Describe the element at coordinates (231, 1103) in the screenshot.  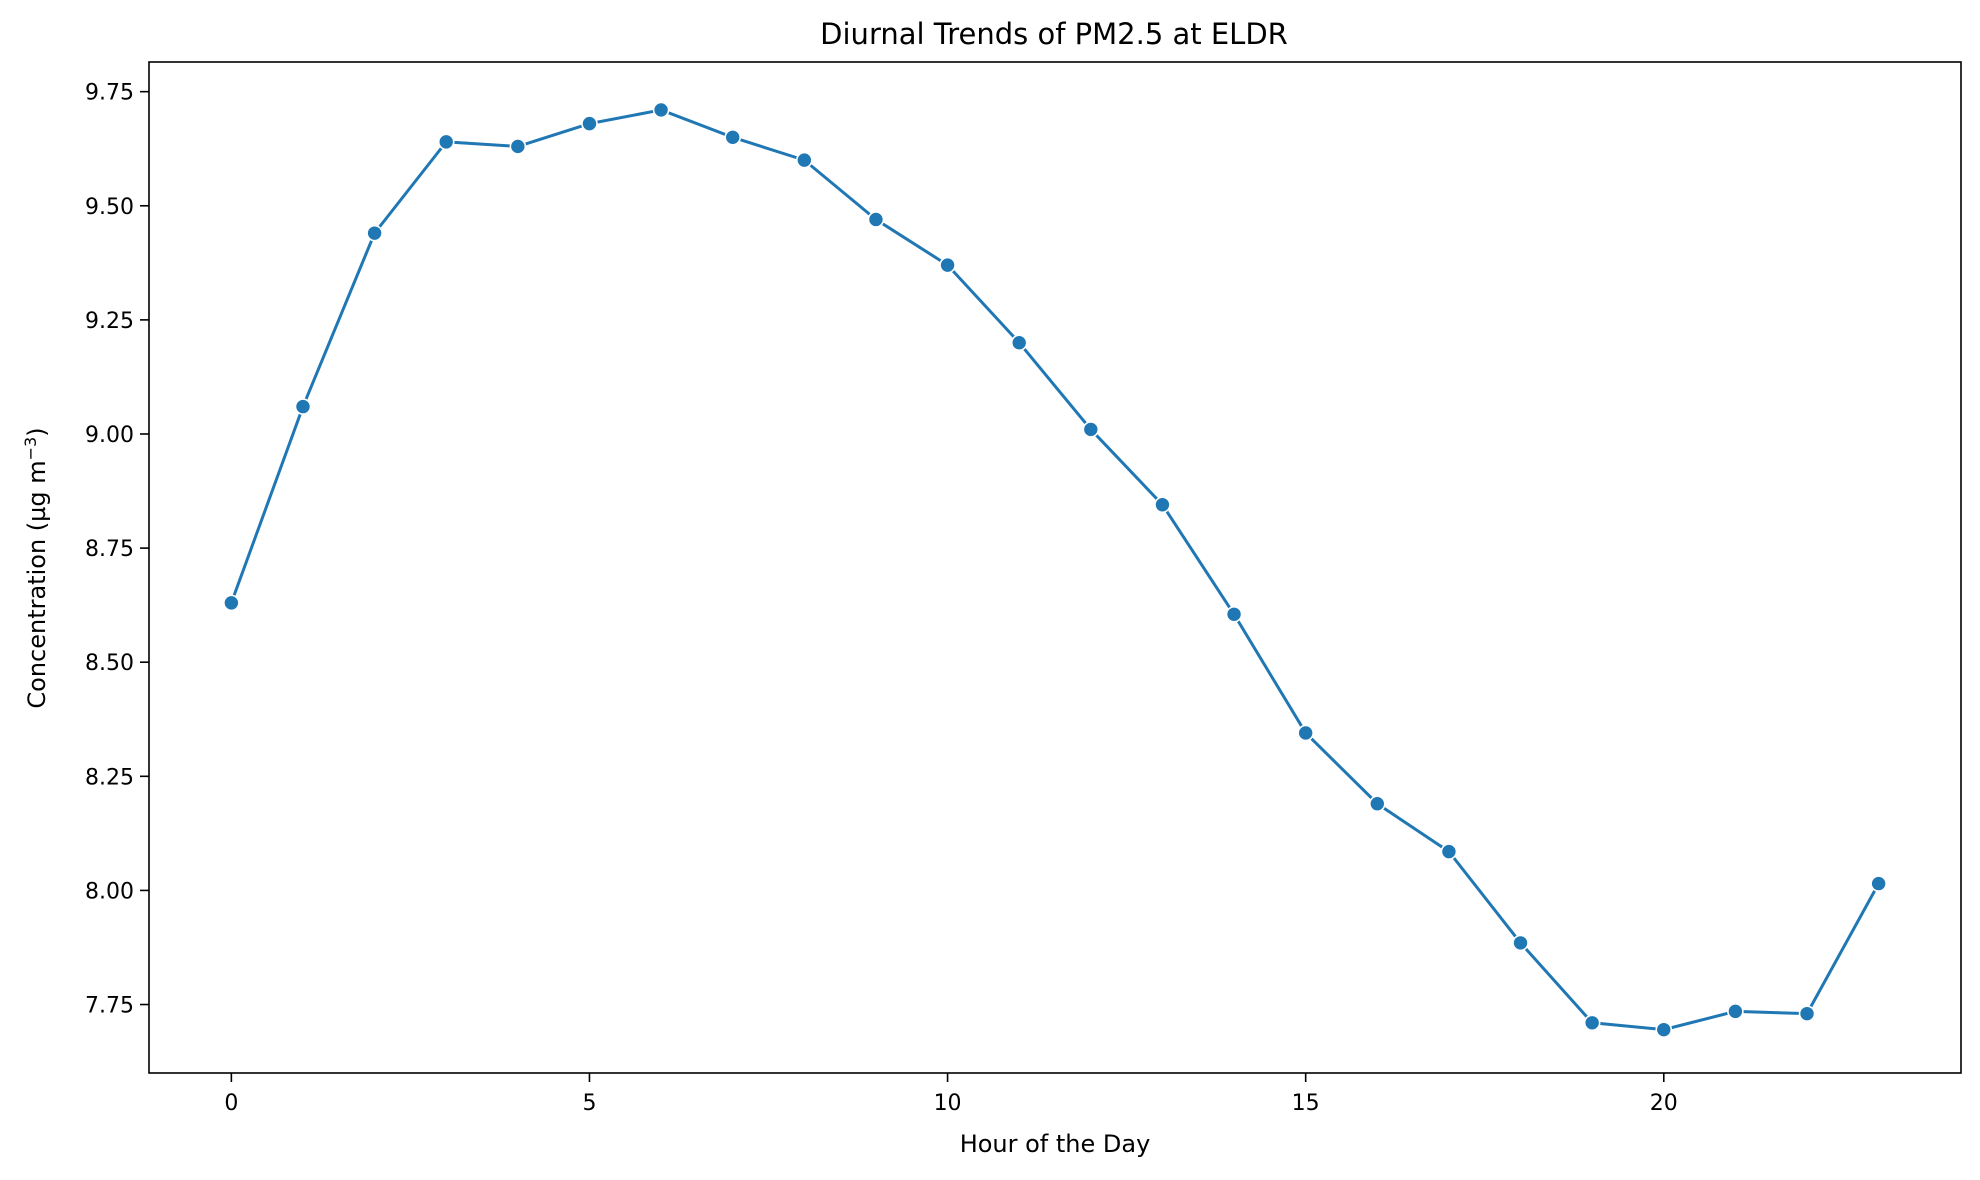
I see `x-tick-label-0: 0` at that location.